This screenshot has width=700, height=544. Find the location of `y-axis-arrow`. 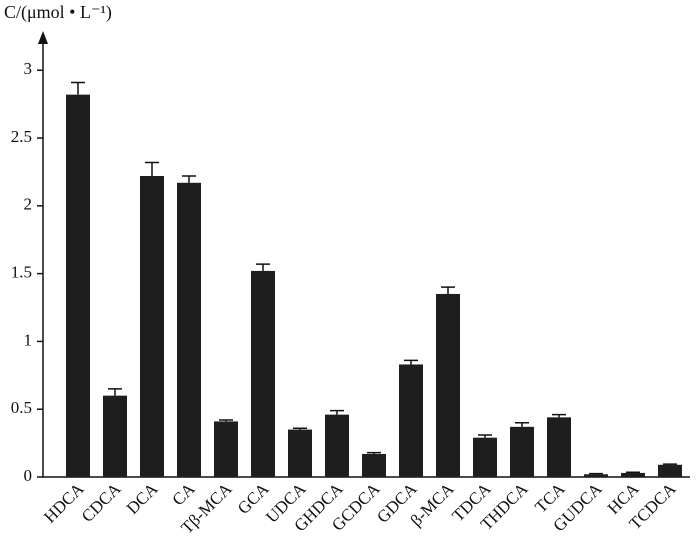

y-axis-arrow is located at coordinates (43, 37).